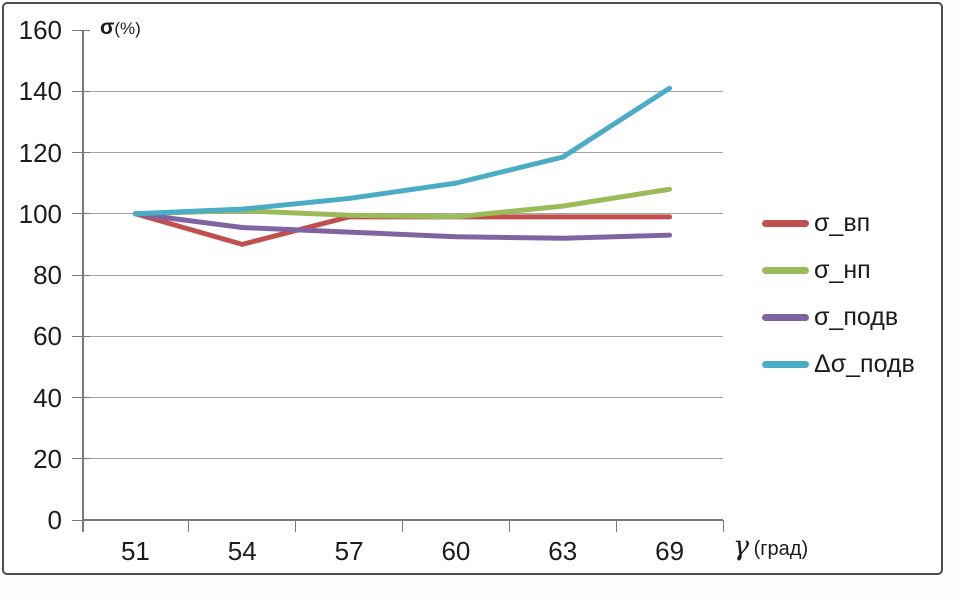 This screenshot has height=600, width=960. What do you see at coordinates (856, 317) in the screenshot?
I see `legend-label-2: σ_подв` at bounding box center [856, 317].